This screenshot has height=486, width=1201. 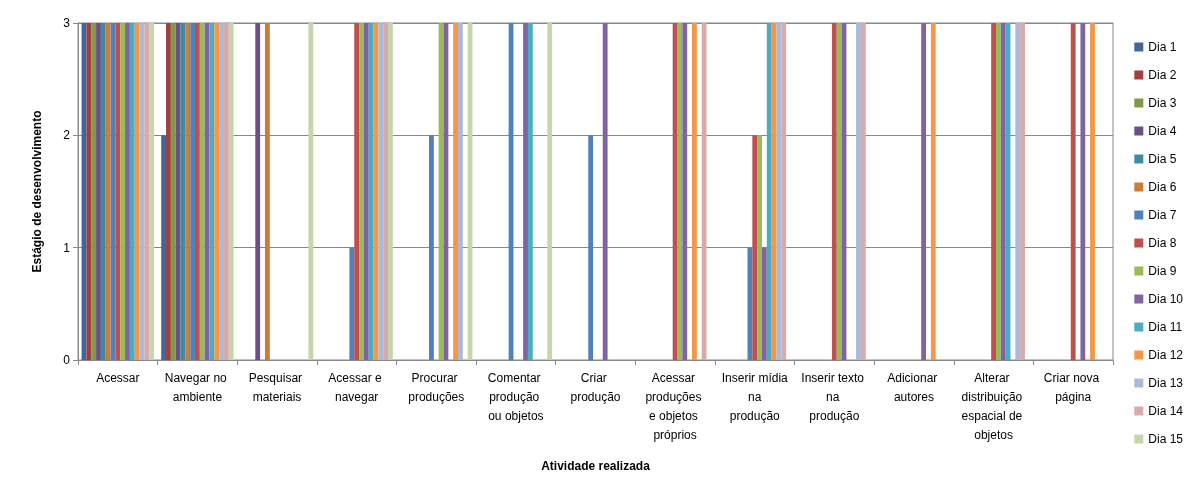 I want to click on x-tick-label: Acessar e navegar, so click(x=357, y=387).